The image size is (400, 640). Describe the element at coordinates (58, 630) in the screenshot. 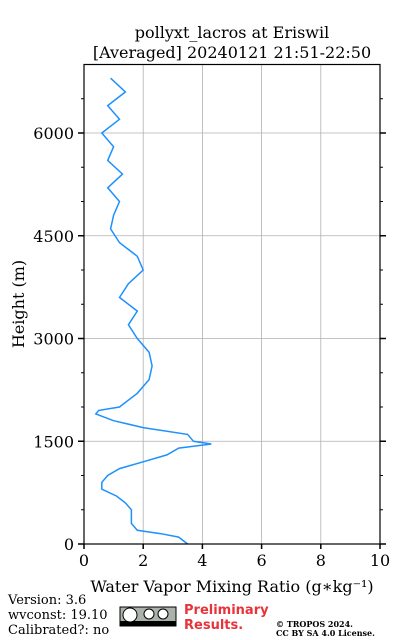

I see `calibrated: Calibrated?: no` at that location.